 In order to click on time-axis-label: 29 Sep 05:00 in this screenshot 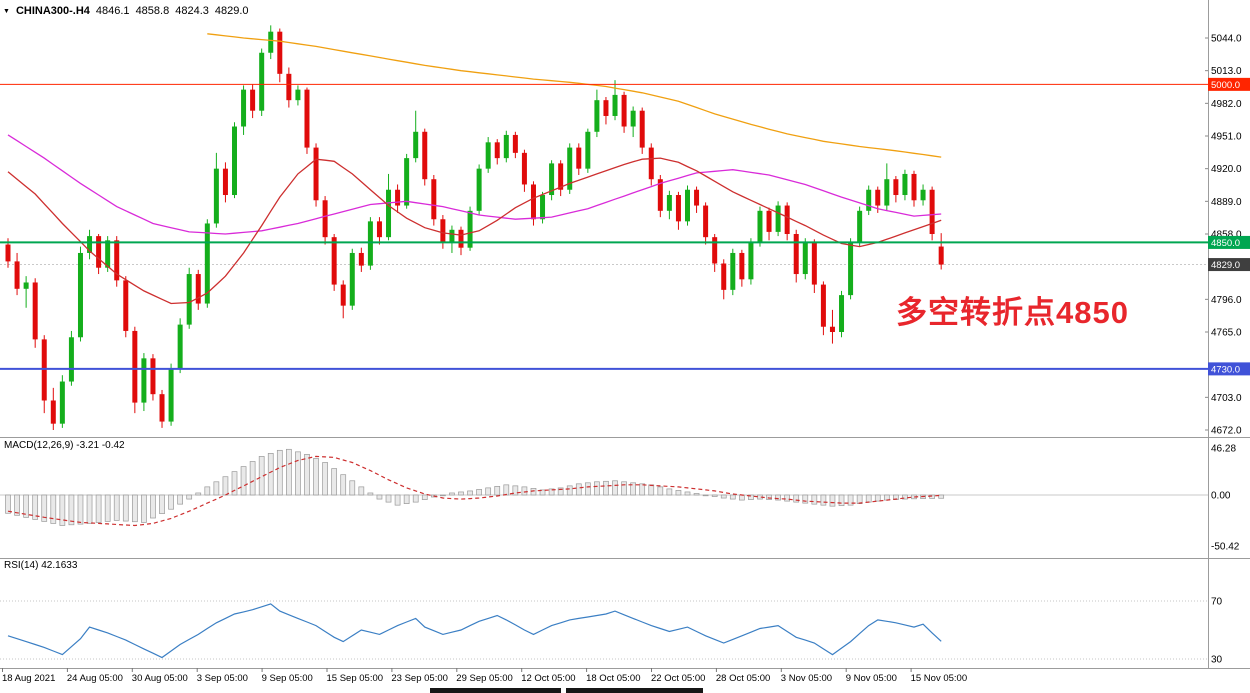, I will do `click(484, 678)`.